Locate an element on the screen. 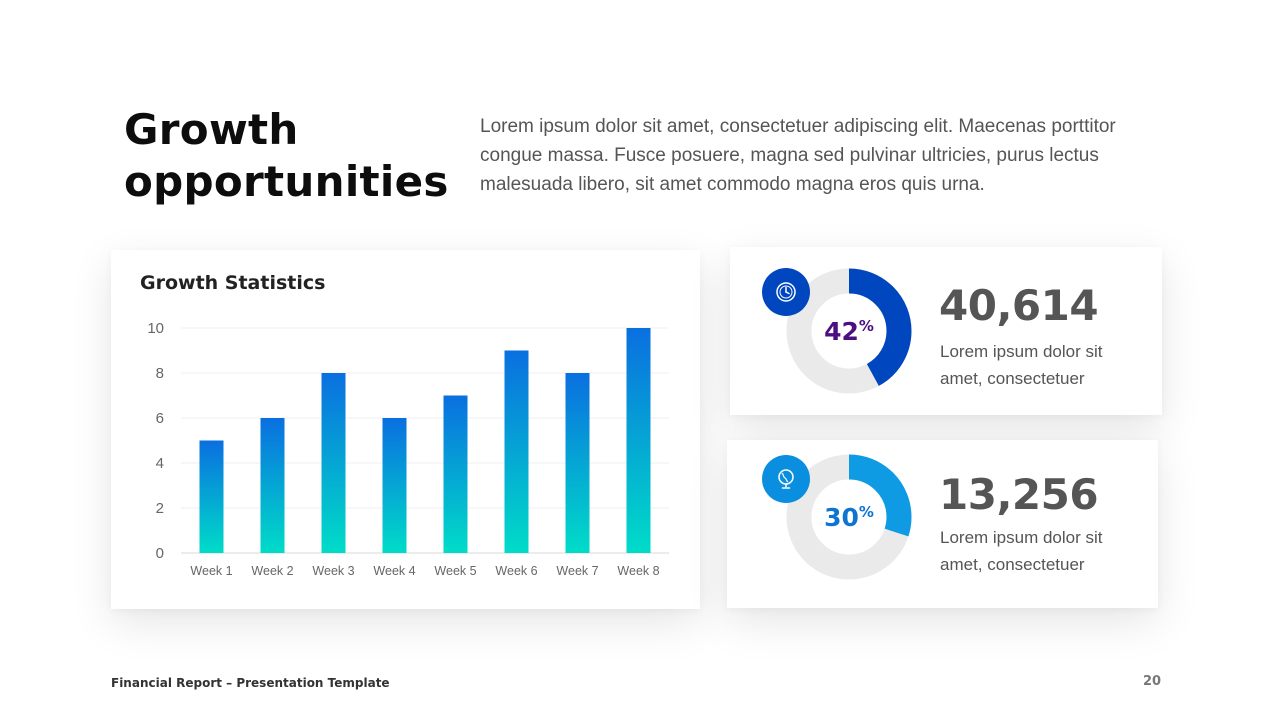 The width and height of the screenshot is (1280, 720). x-tick-label: Week 3 is located at coordinates (333, 571).